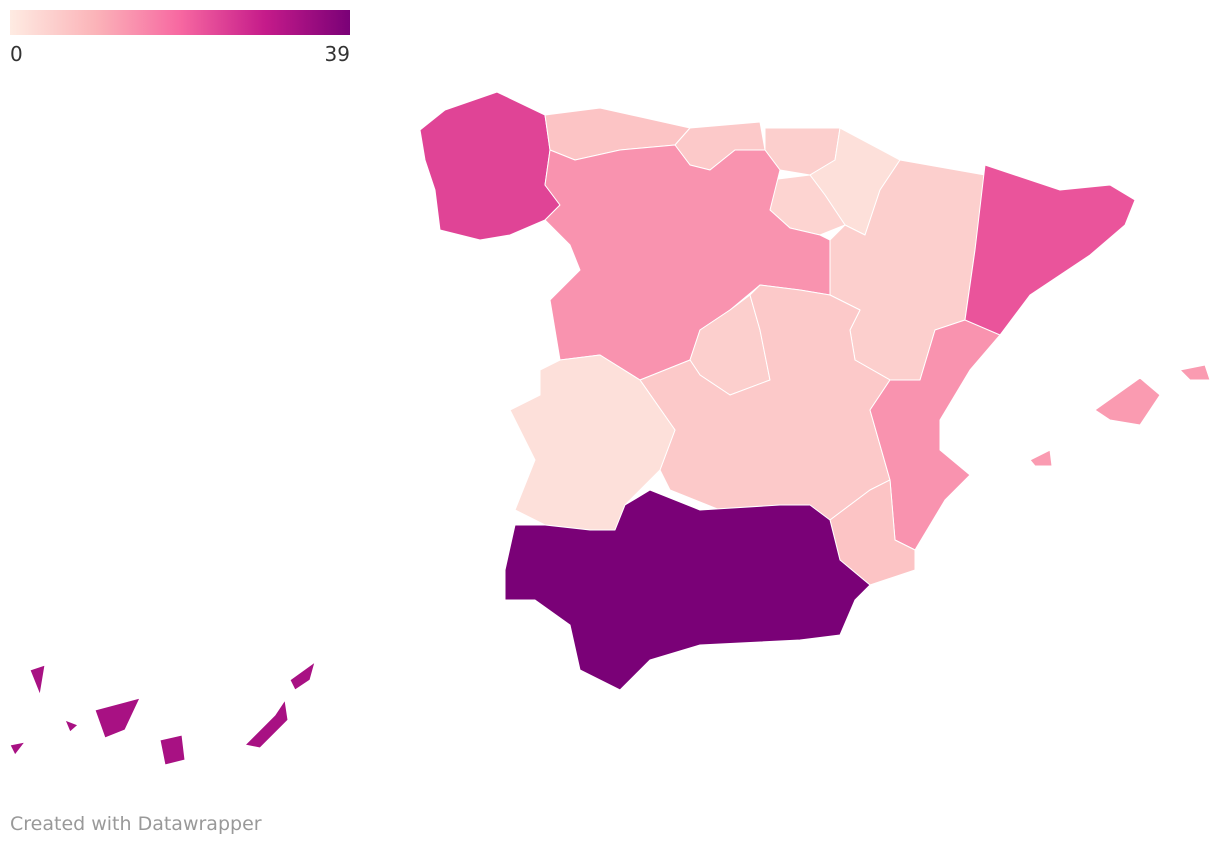 The image size is (1220, 848). Describe the element at coordinates (180, 22) in the screenshot. I see `legend-gradient` at that location.